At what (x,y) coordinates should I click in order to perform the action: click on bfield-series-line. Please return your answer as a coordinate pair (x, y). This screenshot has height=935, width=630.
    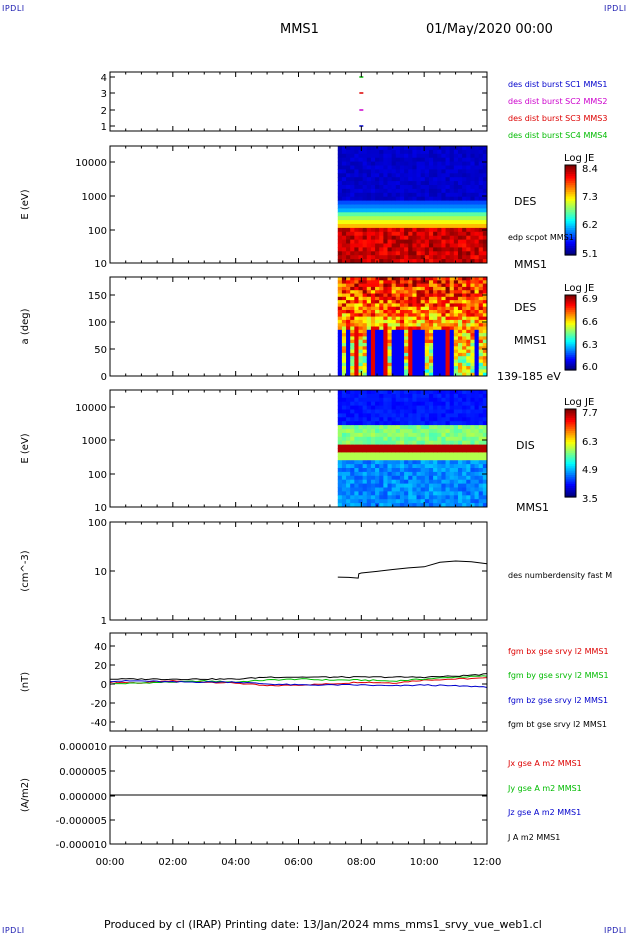
    Looking at the image, I should click on (298, 677).